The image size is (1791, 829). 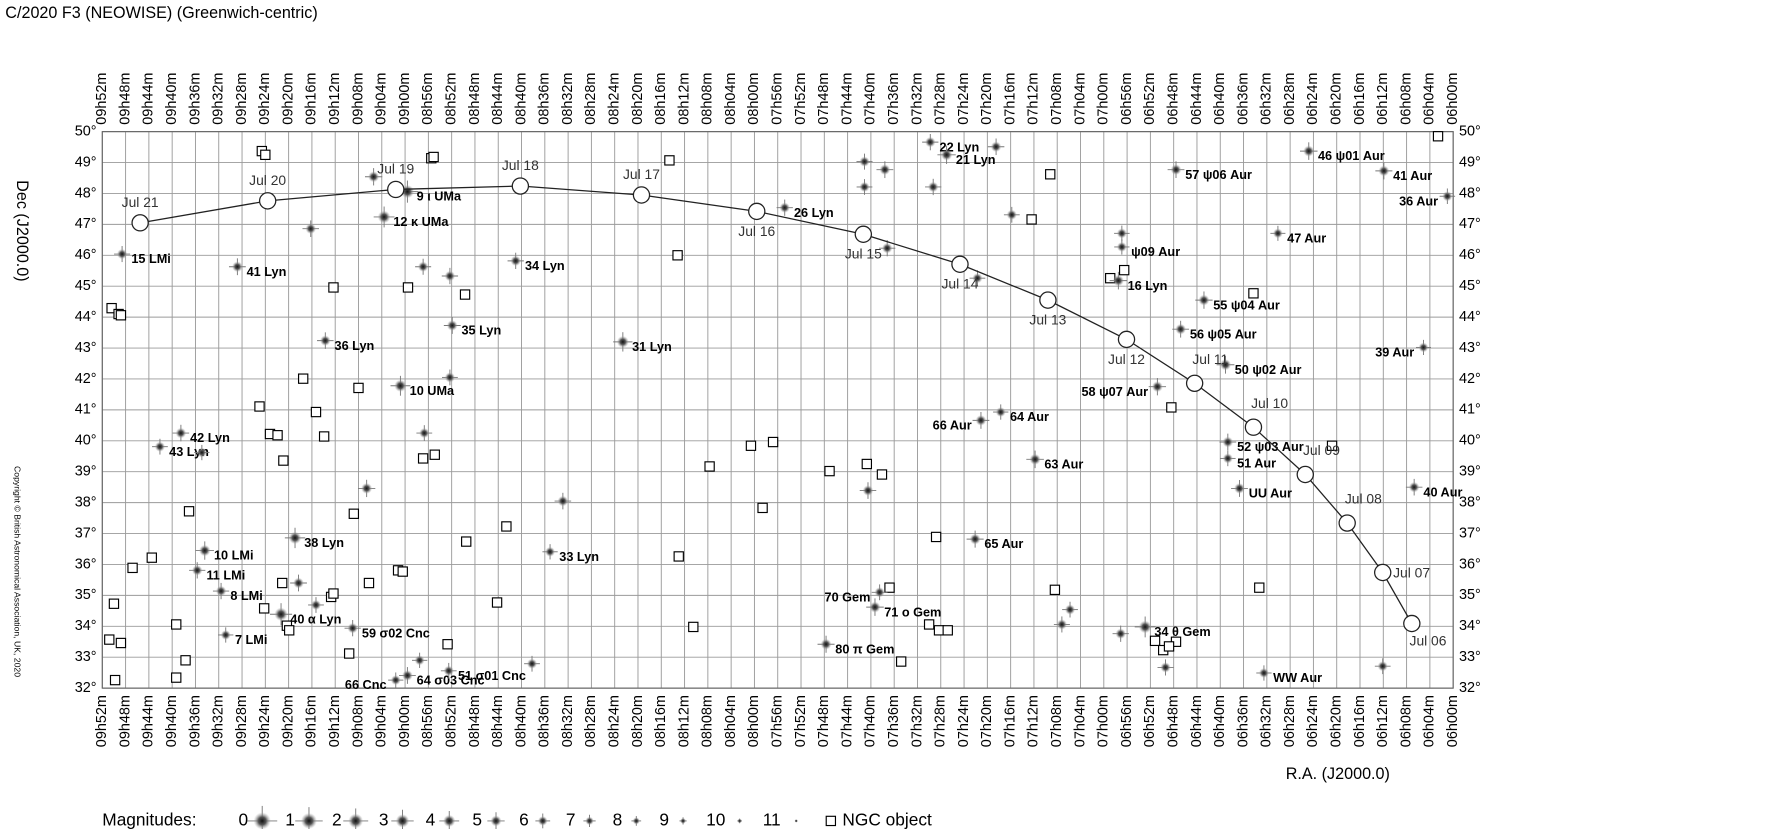 I want to click on star-label: 42 Lyn, so click(x=210, y=438).